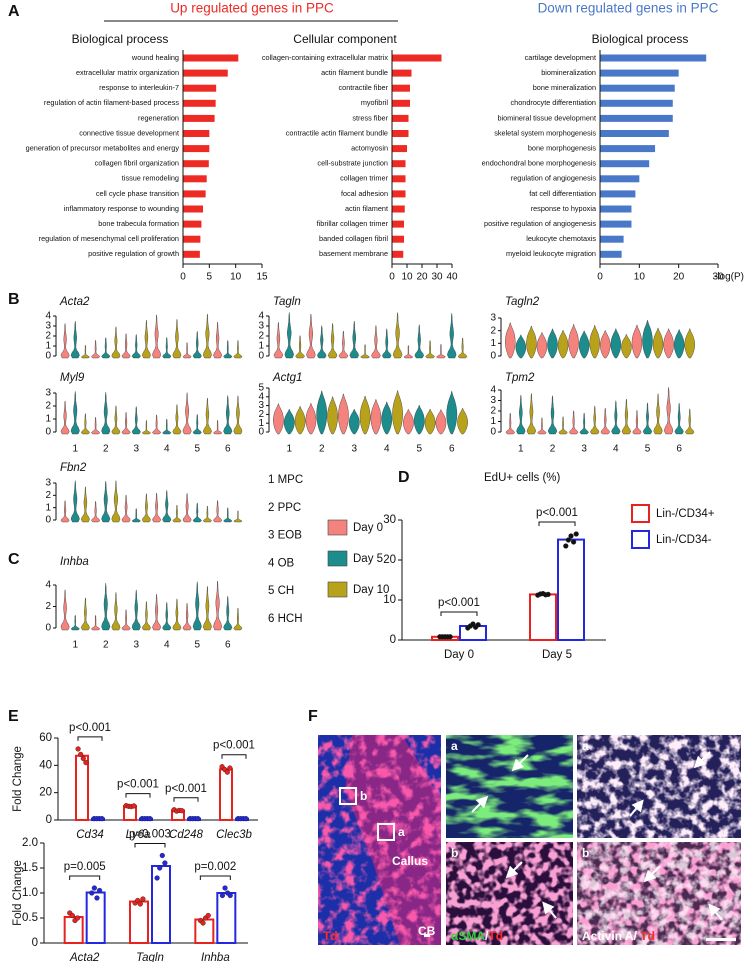  Describe the element at coordinates (345, 39) in the screenshot. I see `chart-title: Cellular component` at that location.